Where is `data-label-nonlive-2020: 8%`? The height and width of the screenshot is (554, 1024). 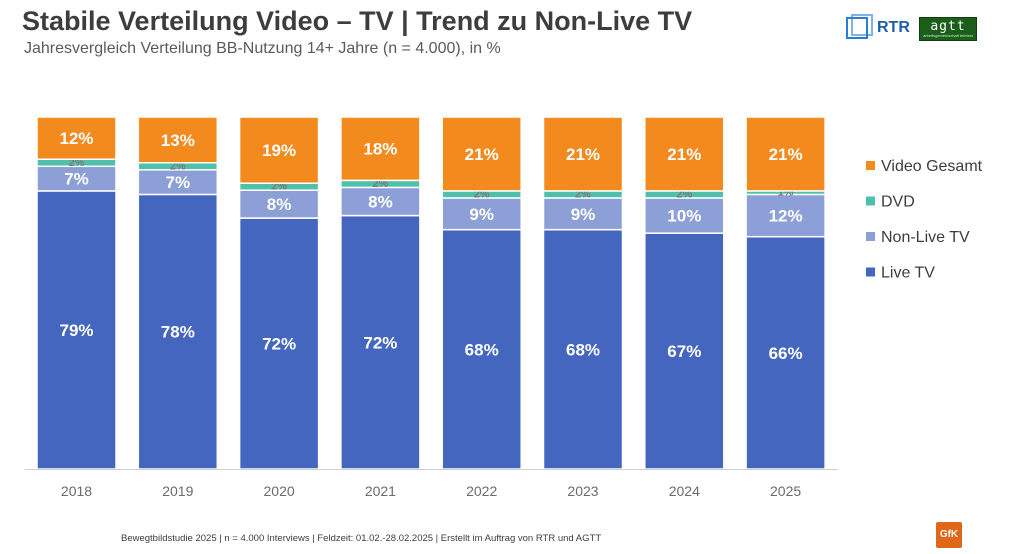 data-label-nonlive-2020: 8% is located at coordinates (279, 204).